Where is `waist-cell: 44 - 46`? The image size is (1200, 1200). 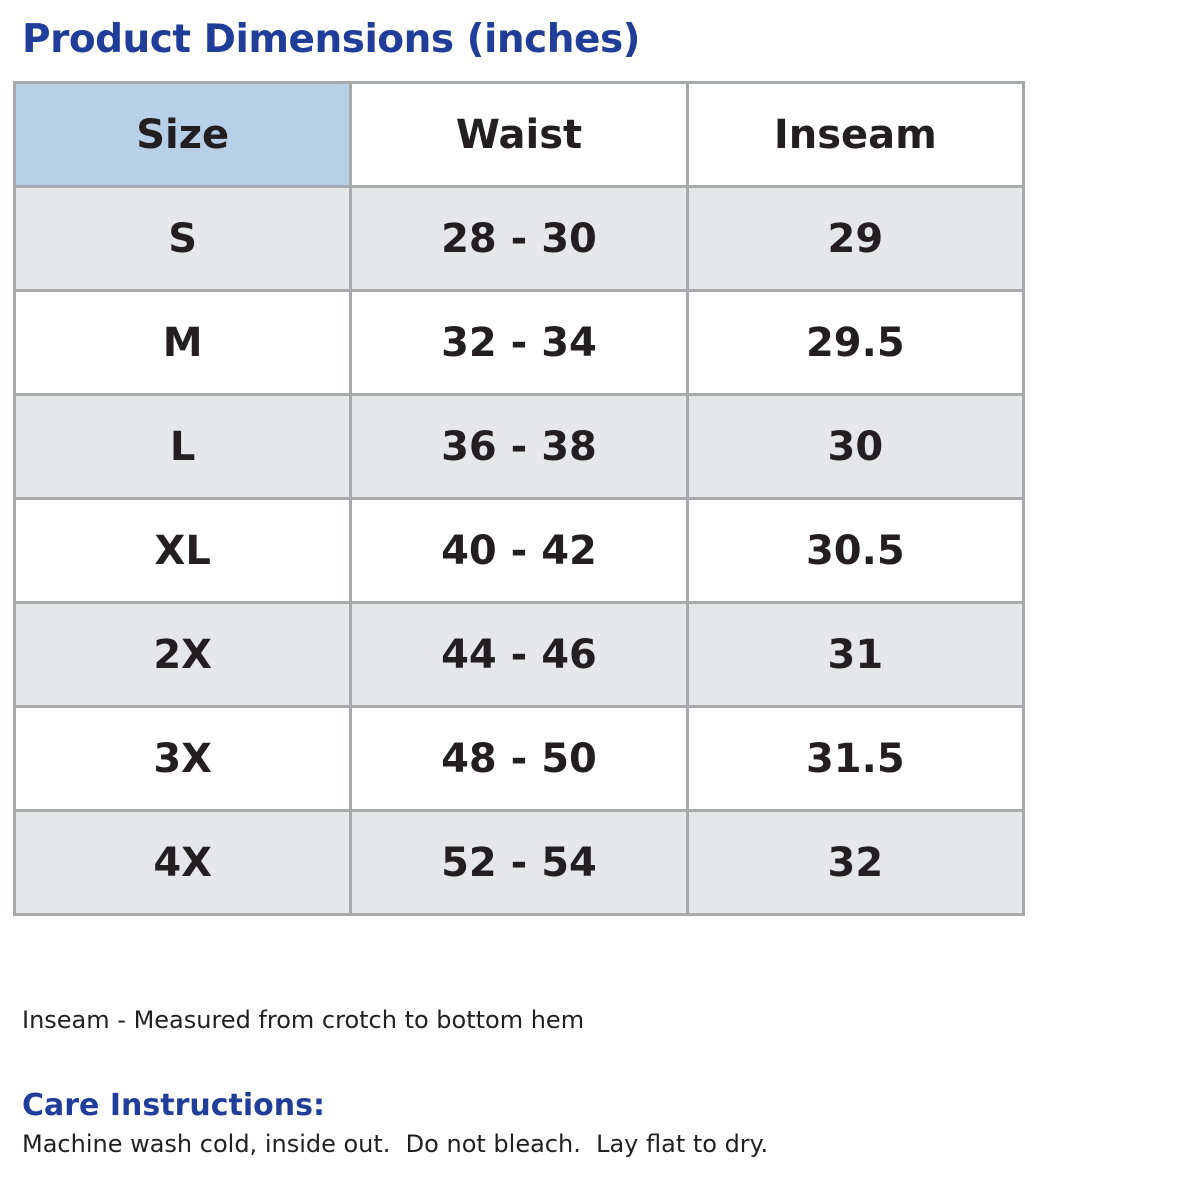 waist-cell: 44 - 46 is located at coordinates (519, 654).